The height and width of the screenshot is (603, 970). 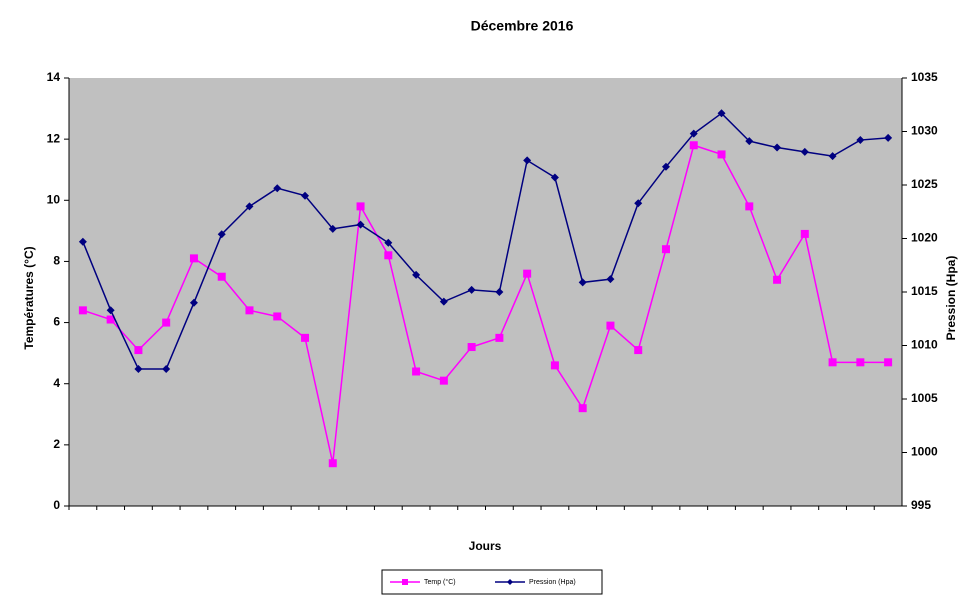 I want to click on y2-axis-label: Pression (Hpa), so click(x=951, y=298).